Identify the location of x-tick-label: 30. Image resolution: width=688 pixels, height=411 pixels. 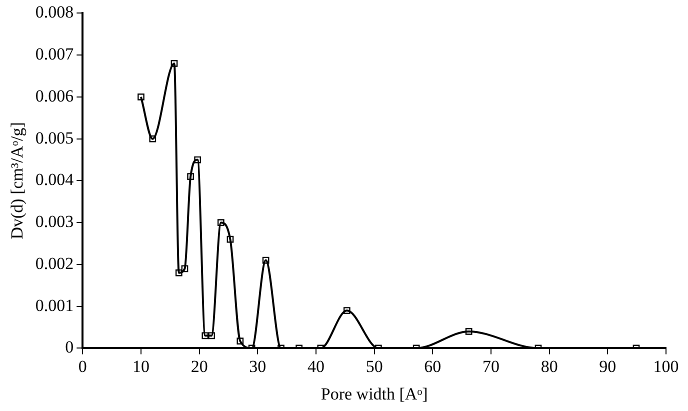
(257, 366).